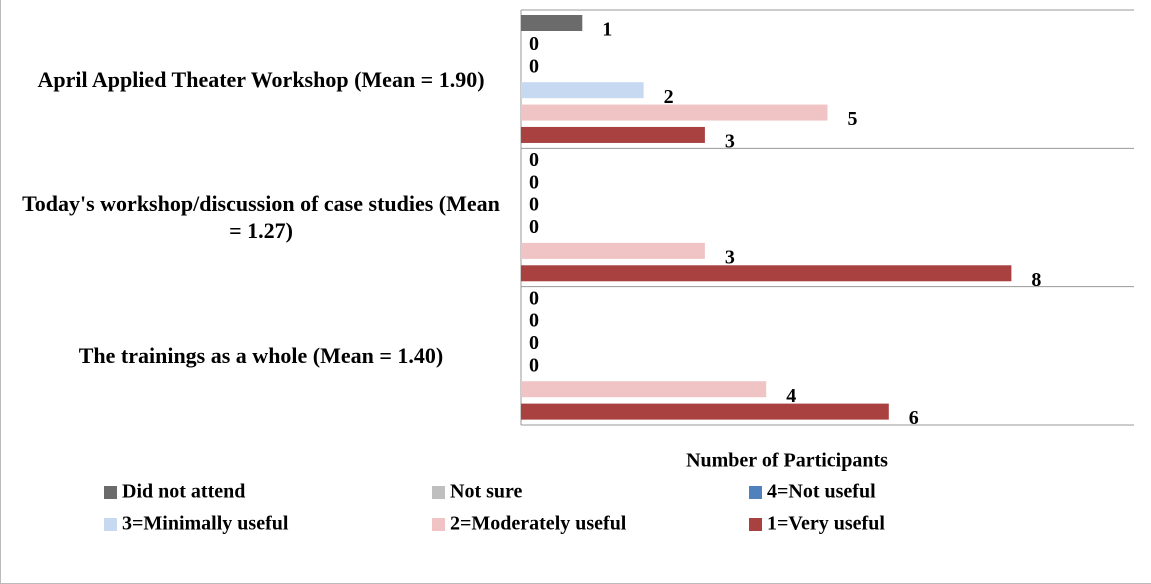  What do you see at coordinates (205, 524) in the screenshot?
I see `legend-label: 3=Minimally useful` at bounding box center [205, 524].